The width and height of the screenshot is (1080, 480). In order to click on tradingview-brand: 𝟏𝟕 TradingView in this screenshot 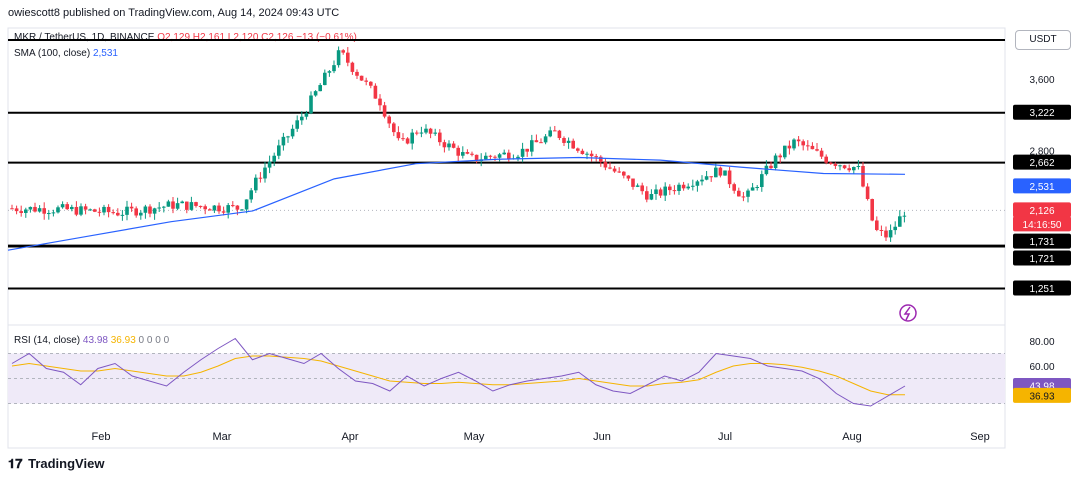, I will do `click(56, 464)`.